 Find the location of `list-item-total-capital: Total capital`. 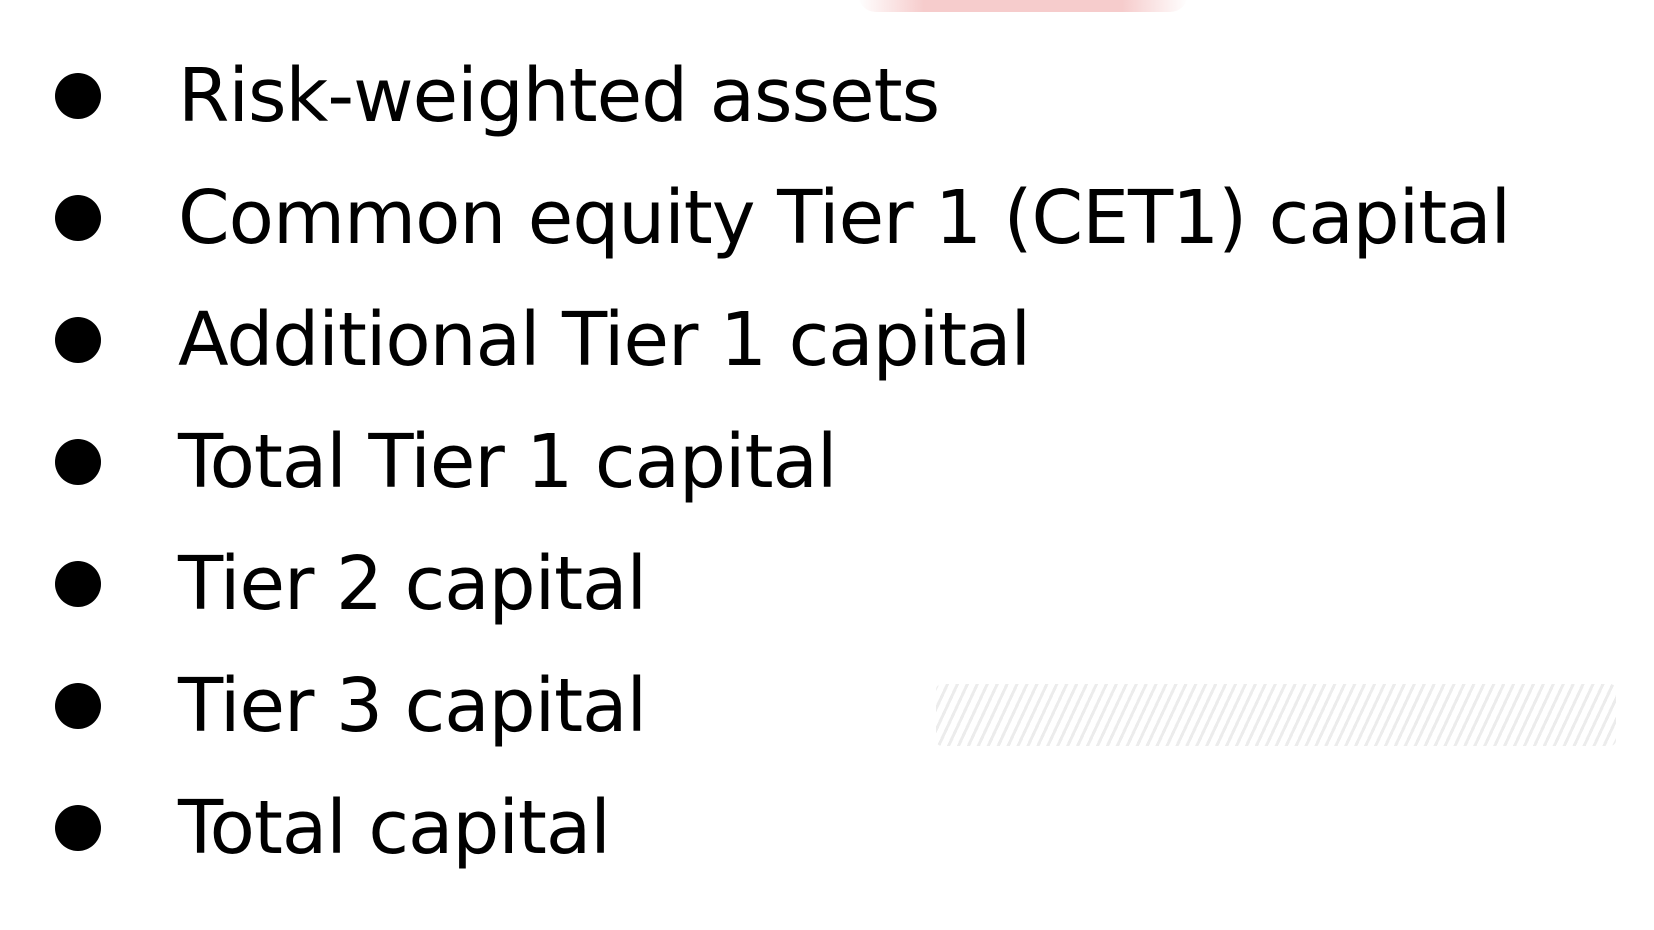

list-item-total-capital: Total capital is located at coordinates (782, 828).